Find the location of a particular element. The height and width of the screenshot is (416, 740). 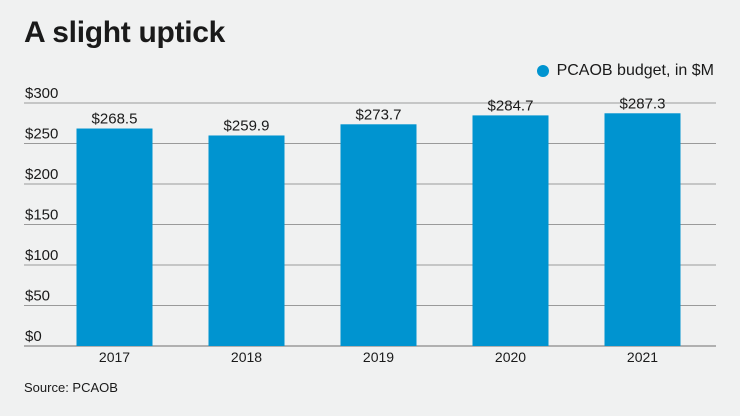

chart-title: A slight uptick is located at coordinates (125, 32).